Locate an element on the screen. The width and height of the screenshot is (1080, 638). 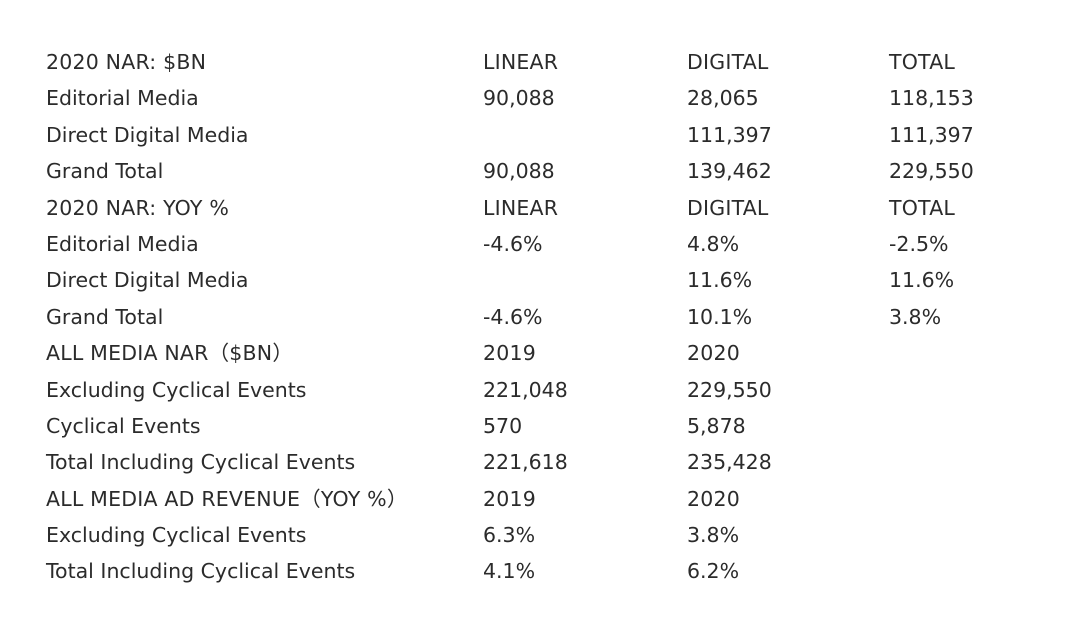
table-row: Direct Digital Media 11.6% 11.6% is located at coordinates (546, 280).